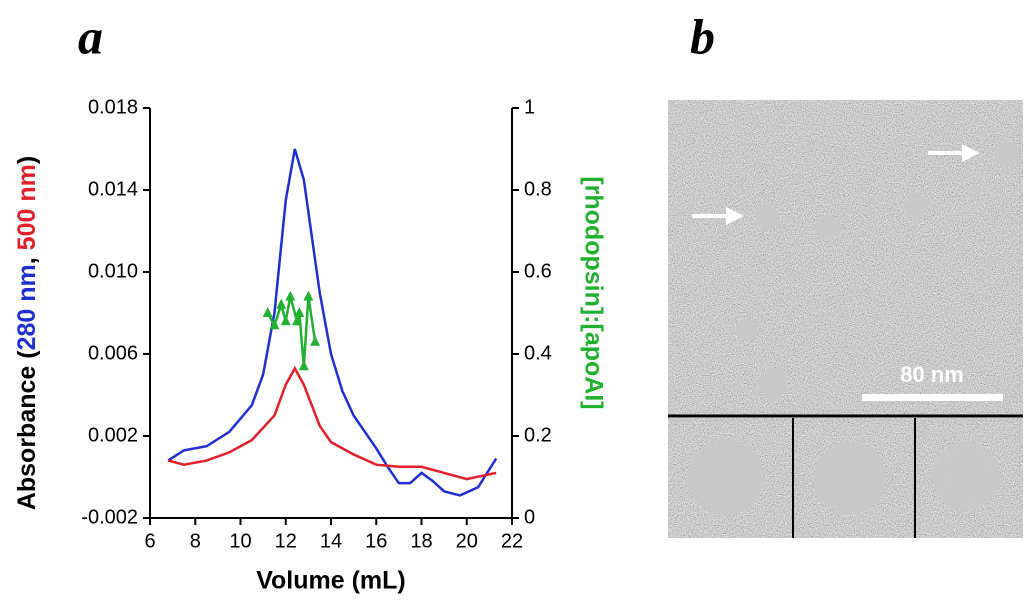  Describe the element at coordinates (286, 541) in the screenshot. I see `x-tick-label: 12` at that location.